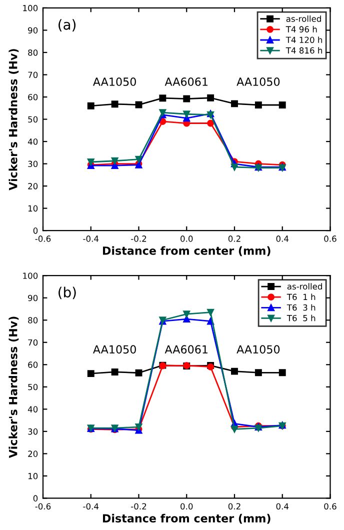 The width and height of the screenshot is (344, 530). I want to click on legend-label: T6 1 h, so click(301, 297).